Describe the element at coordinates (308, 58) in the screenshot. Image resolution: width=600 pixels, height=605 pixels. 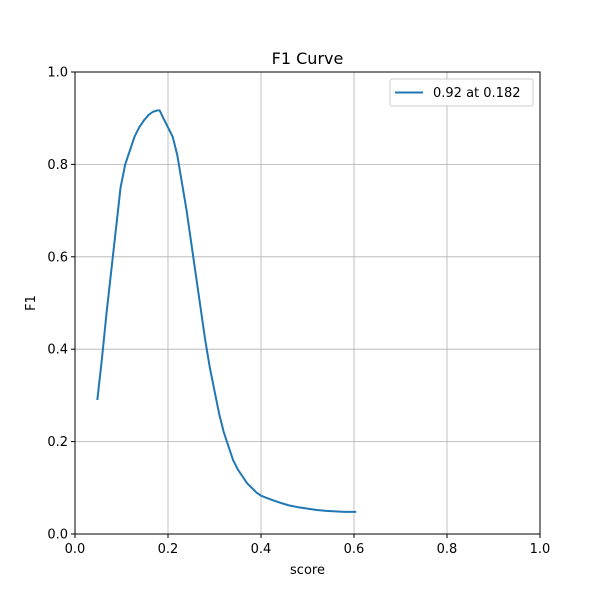
I see `chart-title: F1 Curve` at that location.